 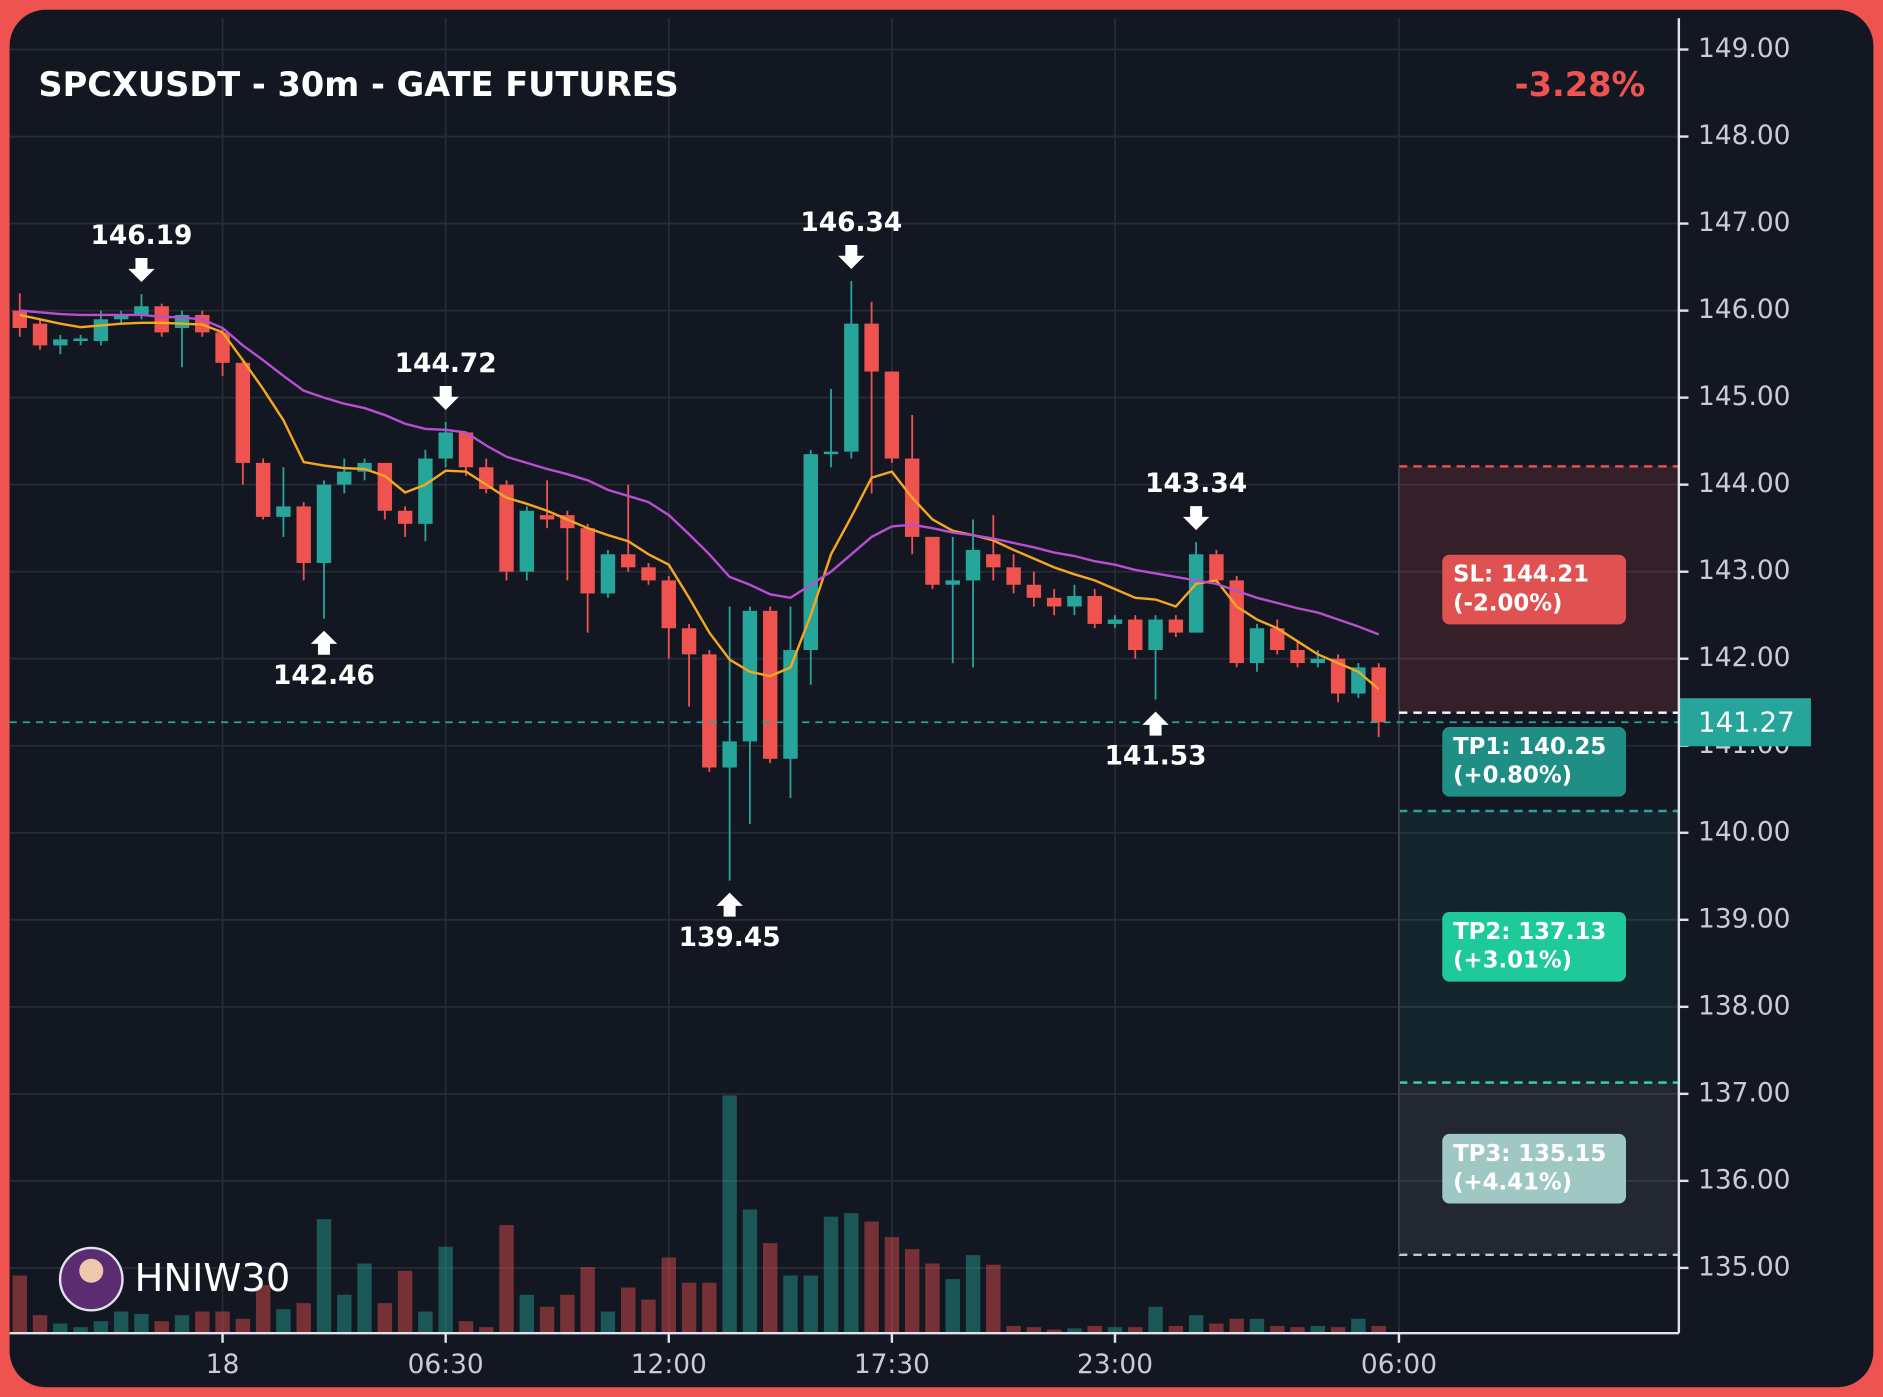 What do you see at coordinates (1512, 1183) in the screenshot?
I see `level-change: (+4.41%)` at bounding box center [1512, 1183].